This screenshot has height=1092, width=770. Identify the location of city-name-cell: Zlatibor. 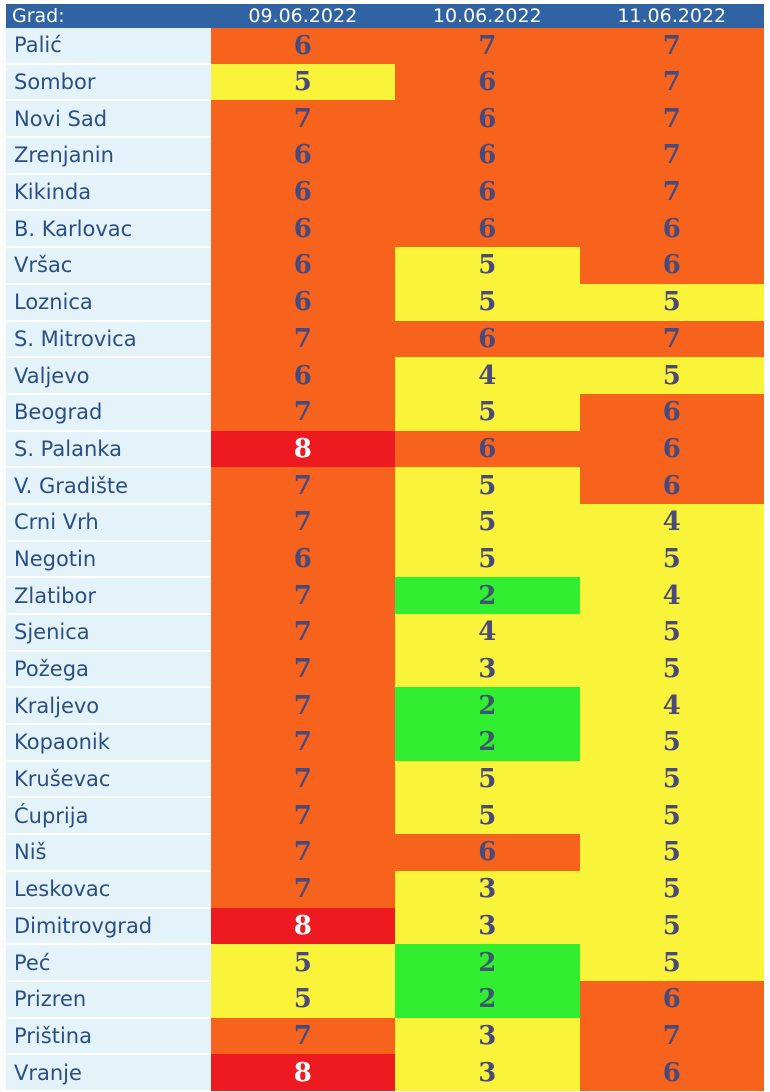
(108, 596).